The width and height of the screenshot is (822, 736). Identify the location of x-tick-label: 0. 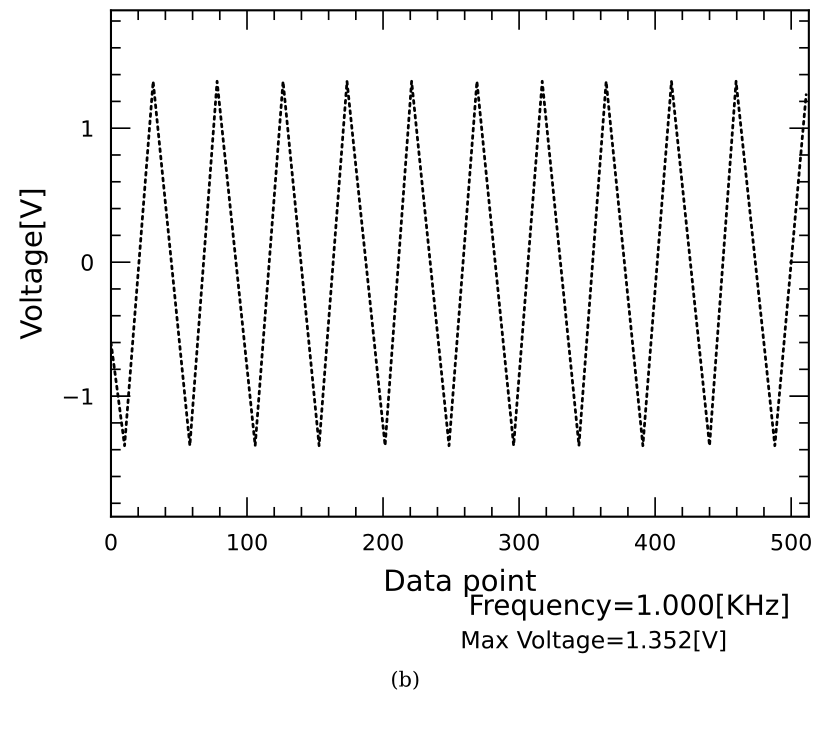
(111, 542).